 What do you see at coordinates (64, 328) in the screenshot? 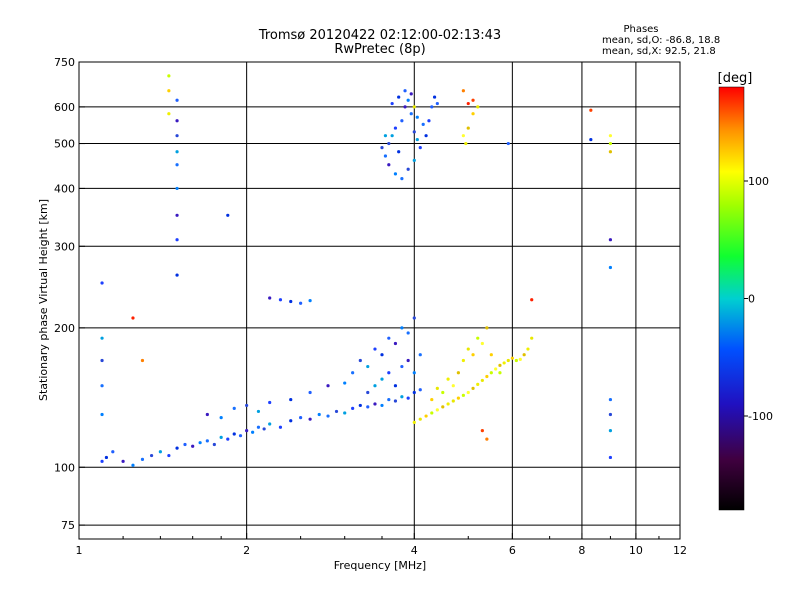
I see `y-tick-label: 200` at bounding box center [64, 328].